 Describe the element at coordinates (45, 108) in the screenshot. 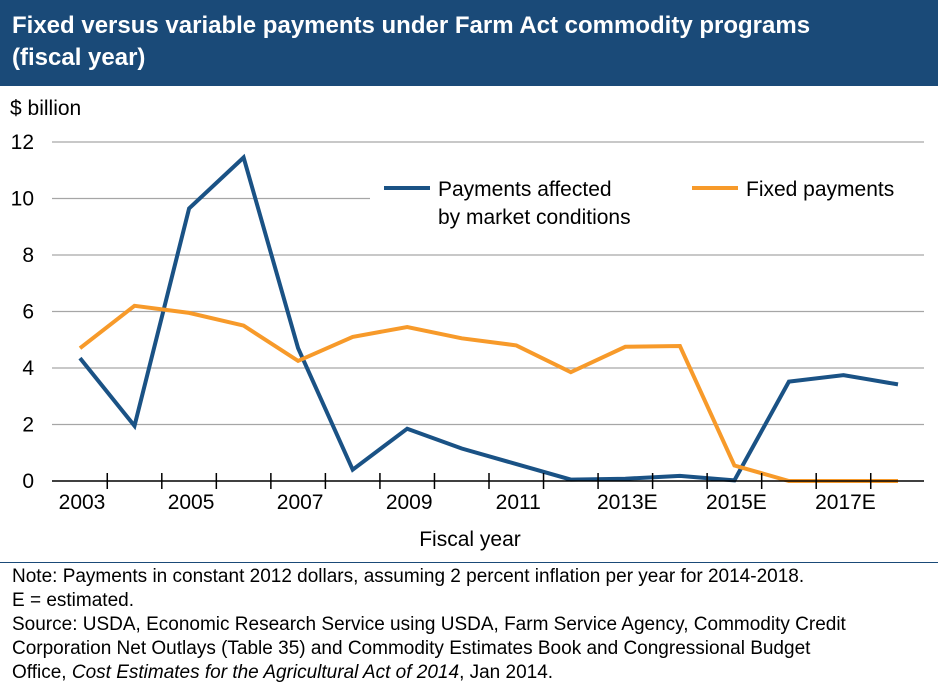

I see `y-axis-label: $ billion` at that location.